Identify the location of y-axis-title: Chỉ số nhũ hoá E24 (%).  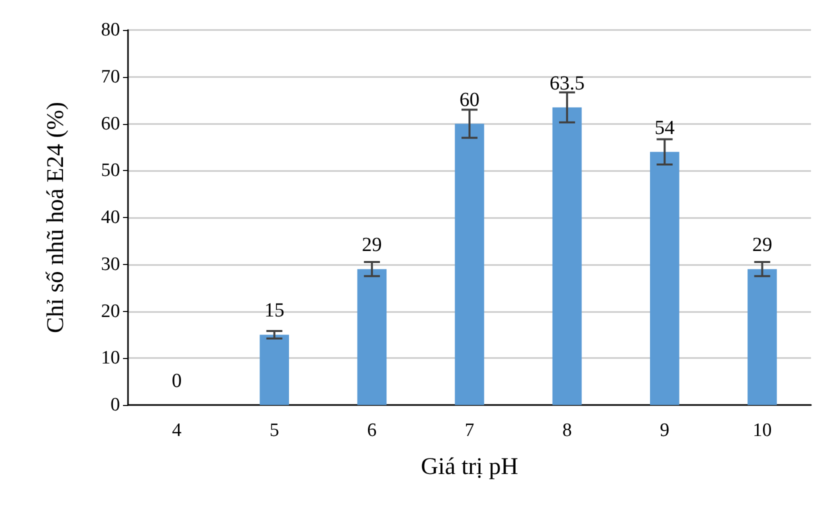
(56, 218).